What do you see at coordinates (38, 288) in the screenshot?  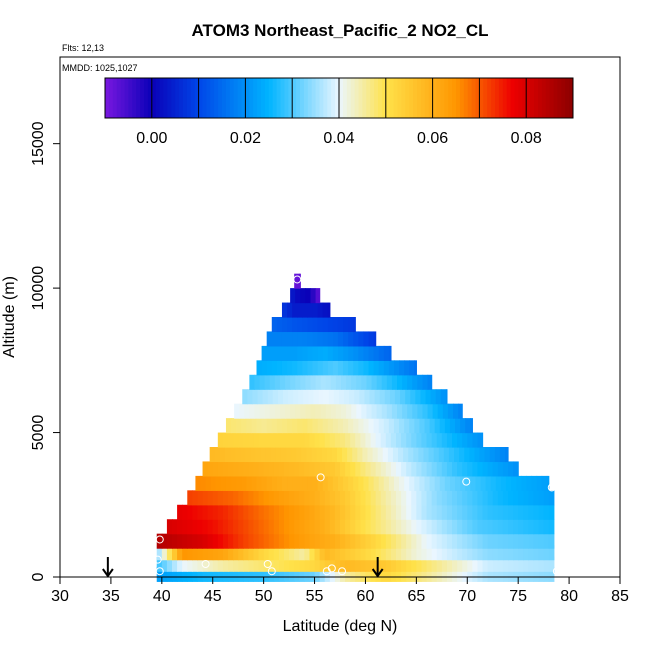 I see `y-tick-label: 10000` at bounding box center [38, 288].